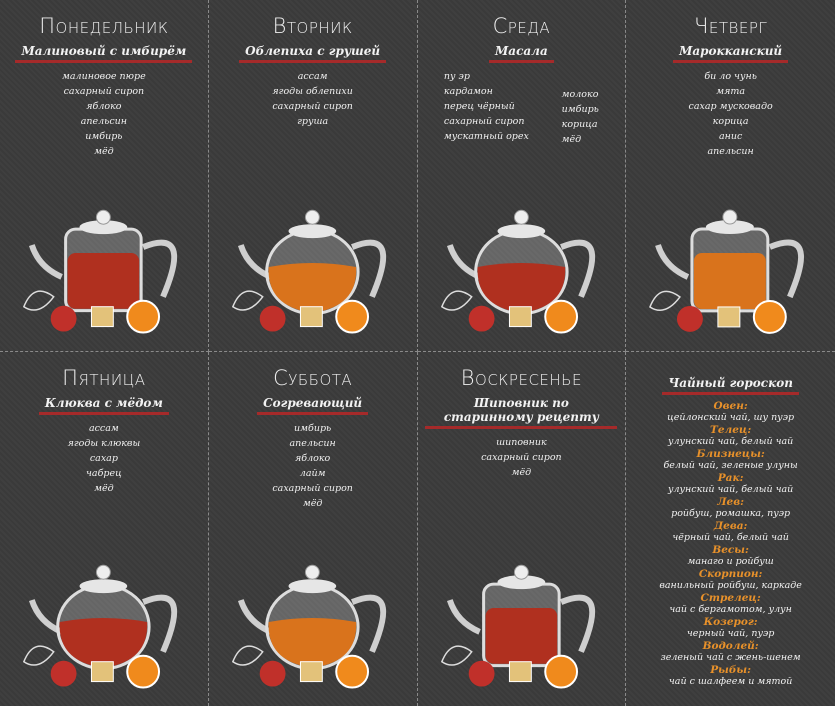 The height and width of the screenshot is (706, 835). Describe the element at coordinates (730, 454) in the screenshot. I see `zodiac-sign: Близнецы:` at that location.